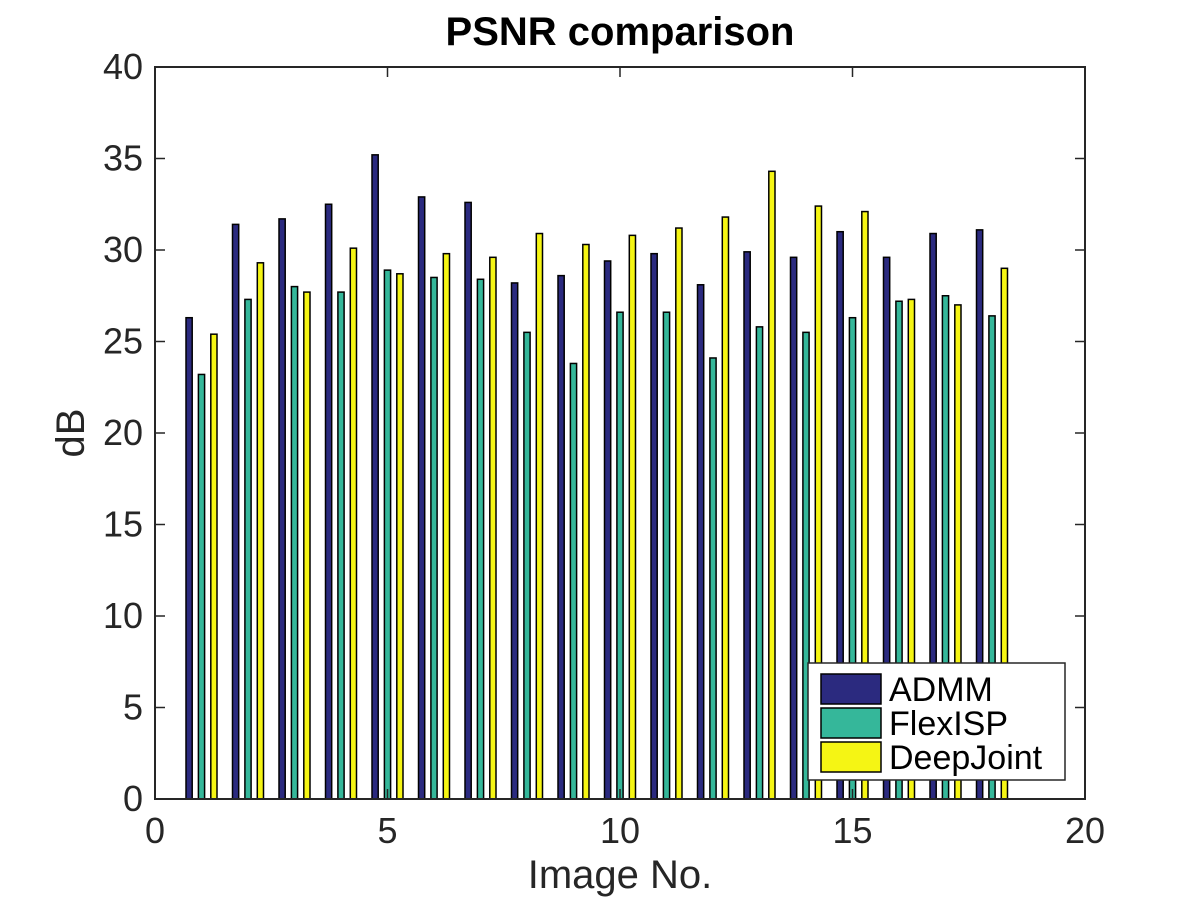 Image resolution: width=1200 pixels, height=900 pixels. What do you see at coordinates (123, 341) in the screenshot?
I see `y-tick-label: 25` at bounding box center [123, 341].